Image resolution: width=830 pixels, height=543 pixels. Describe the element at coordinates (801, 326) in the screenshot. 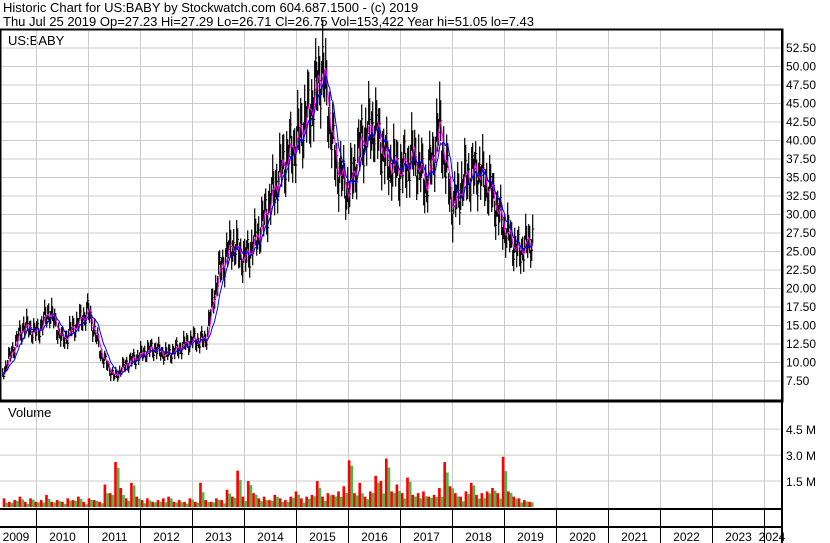

I see `price-tick-label: 15.00` at that location.